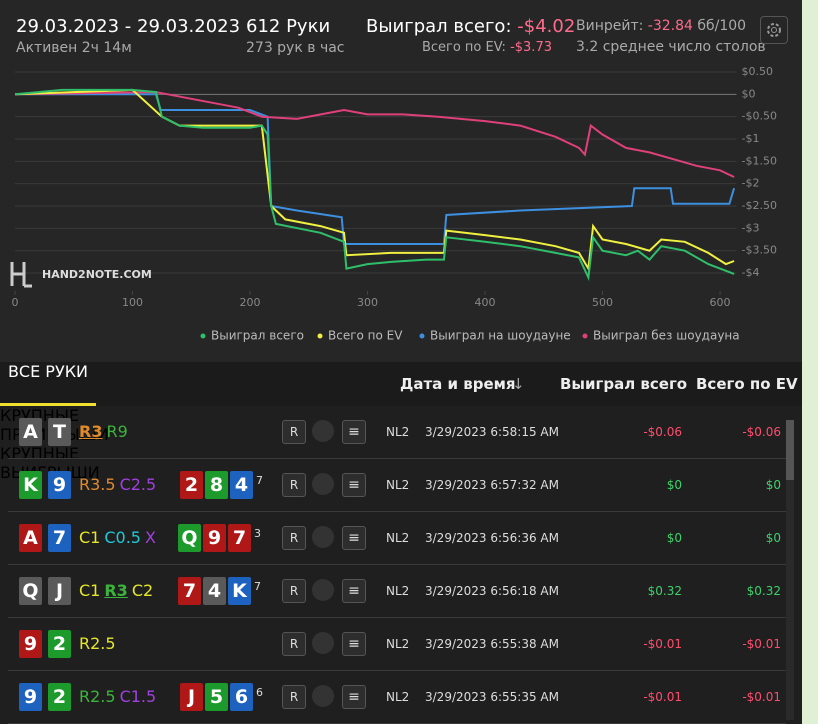 The width and height of the screenshot is (818, 724). Describe the element at coordinates (546, 26) in the screenshot. I see `value: -$4.02` at that location.